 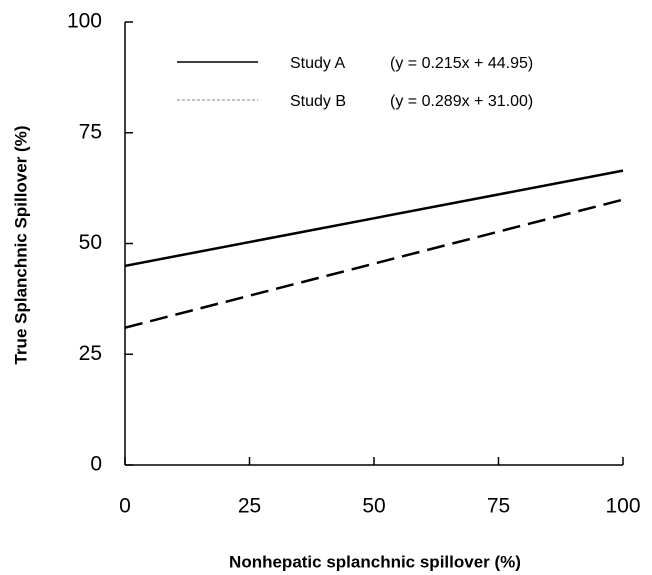 I want to click on y-tick-label: 0, so click(x=96, y=464).